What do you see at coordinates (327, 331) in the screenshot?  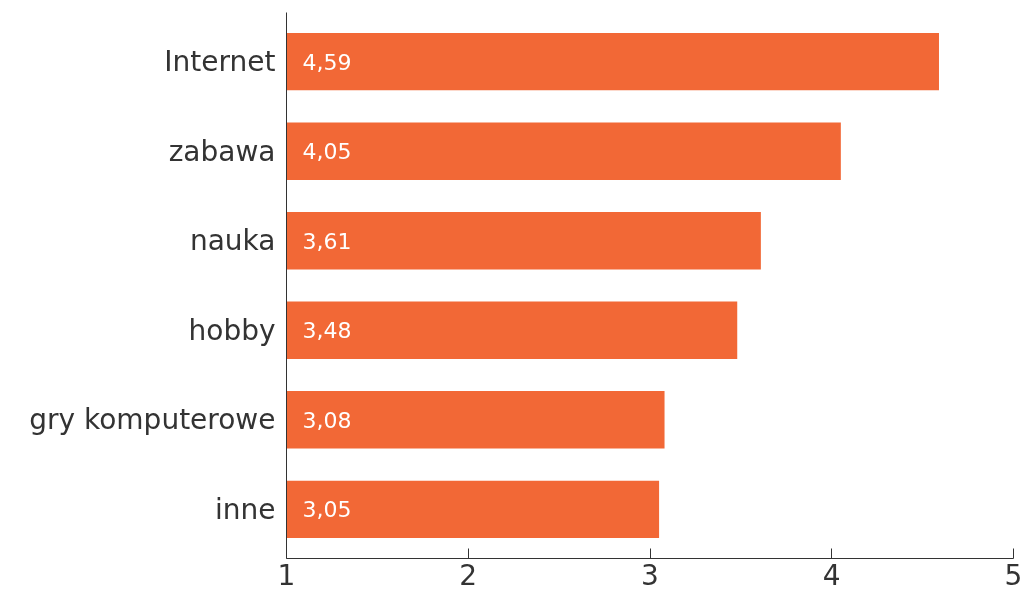 I see `data-label: 3,48` at bounding box center [327, 331].